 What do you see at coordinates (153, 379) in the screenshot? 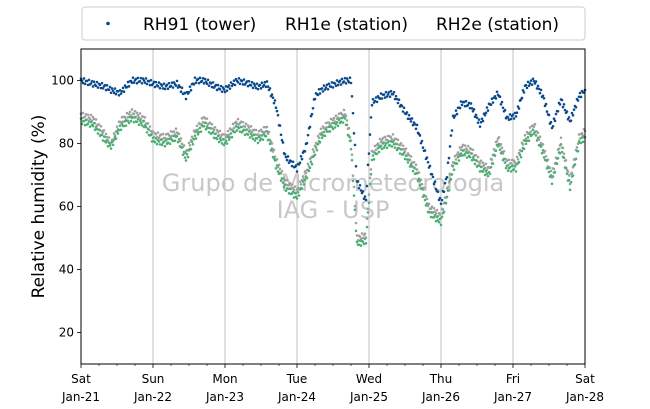
I see `x-tick-label-day: Sun` at bounding box center [153, 379].